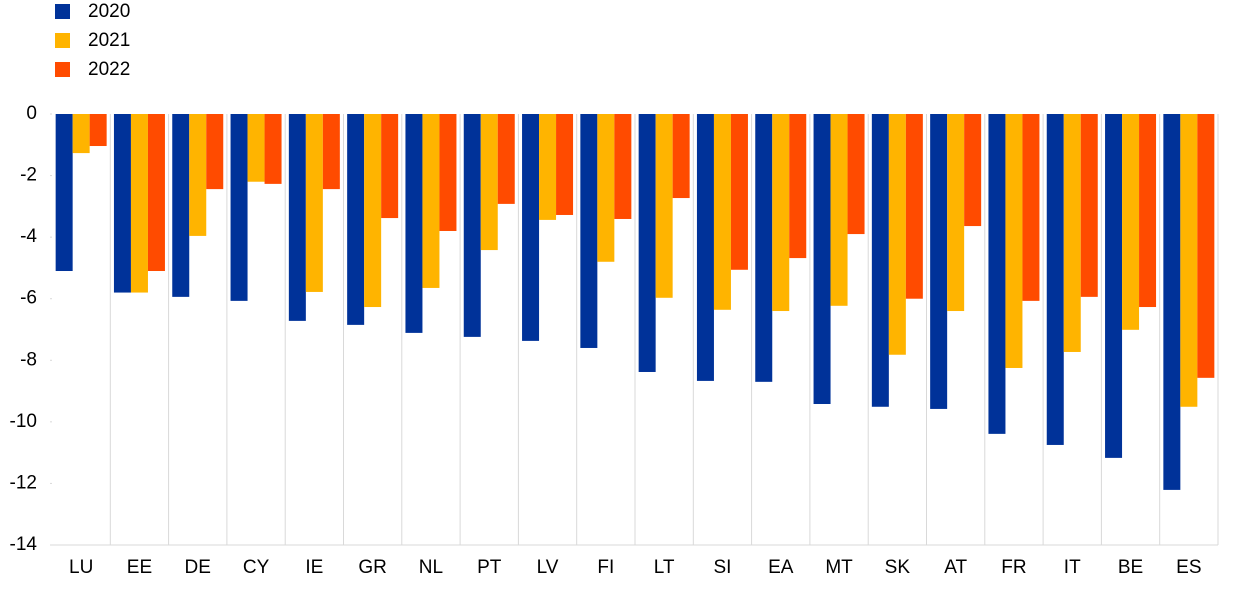 The height and width of the screenshot is (594, 1240). I want to click on y-tick-label: -2, so click(28, 175).